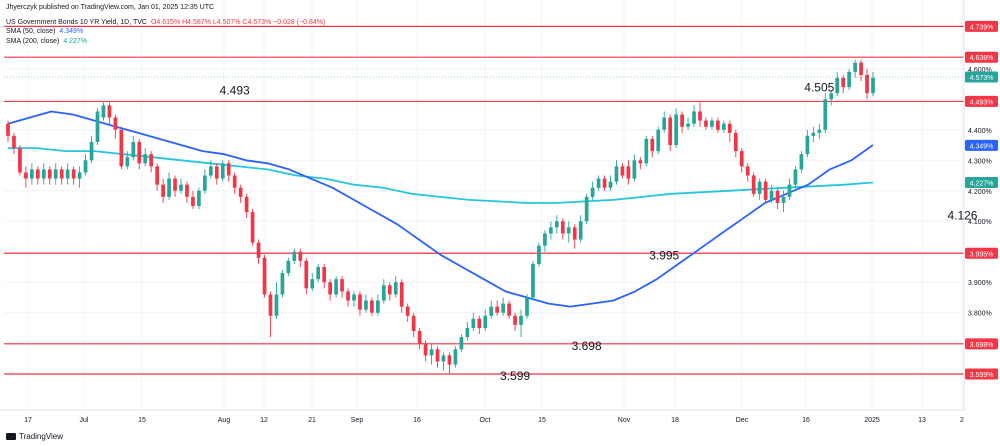 The height and width of the screenshot is (446, 1000). I want to click on price-annotation: 3.995, so click(664, 255).